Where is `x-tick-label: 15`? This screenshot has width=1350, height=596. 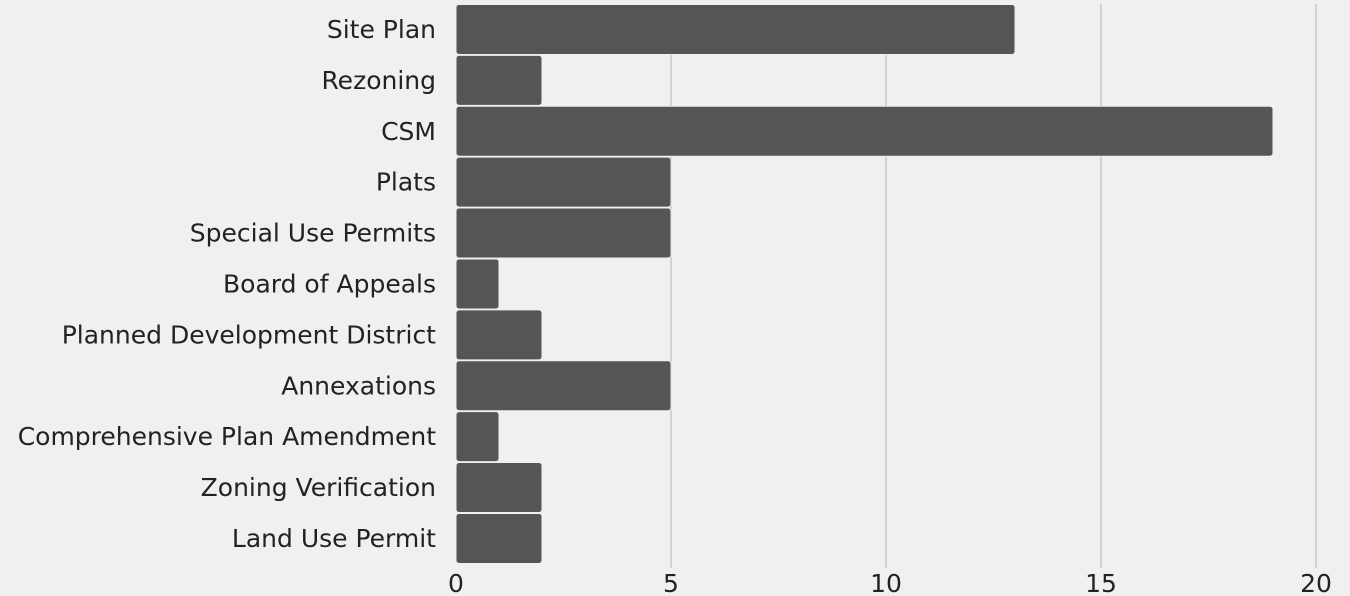 x-tick-label: 15 is located at coordinates (1101, 582).